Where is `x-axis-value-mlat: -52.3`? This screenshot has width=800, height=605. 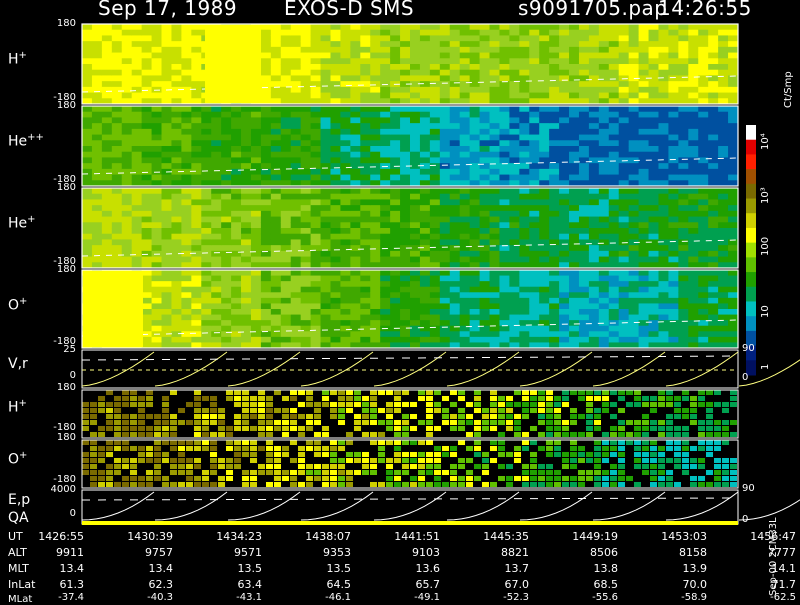
x-axis-value-mlat: -52.3 is located at coordinates (516, 597).